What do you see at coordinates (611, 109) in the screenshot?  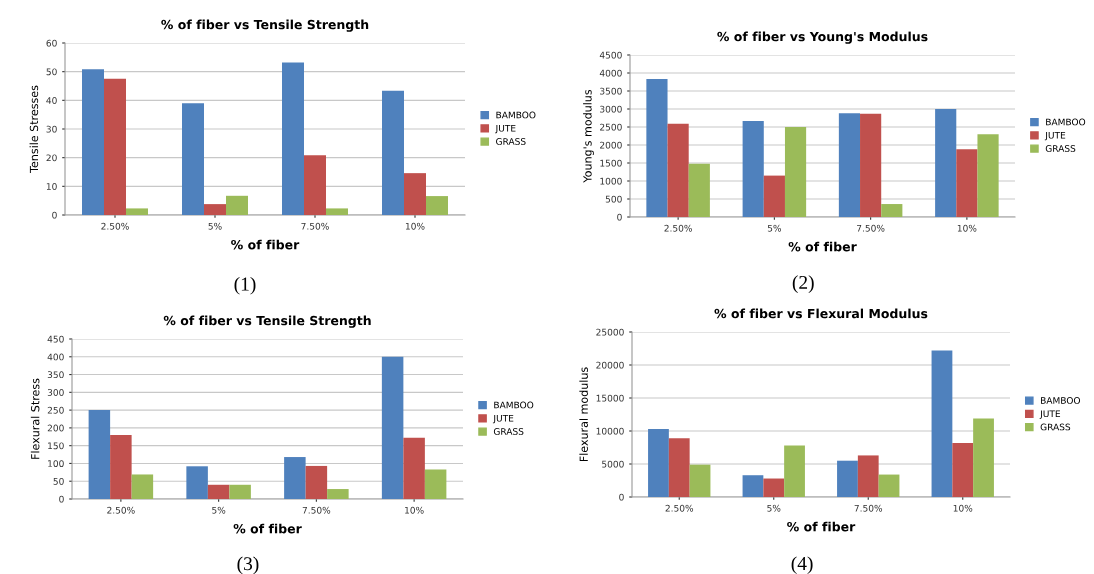 I see `y-tick-label: 3000` at bounding box center [611, 109].